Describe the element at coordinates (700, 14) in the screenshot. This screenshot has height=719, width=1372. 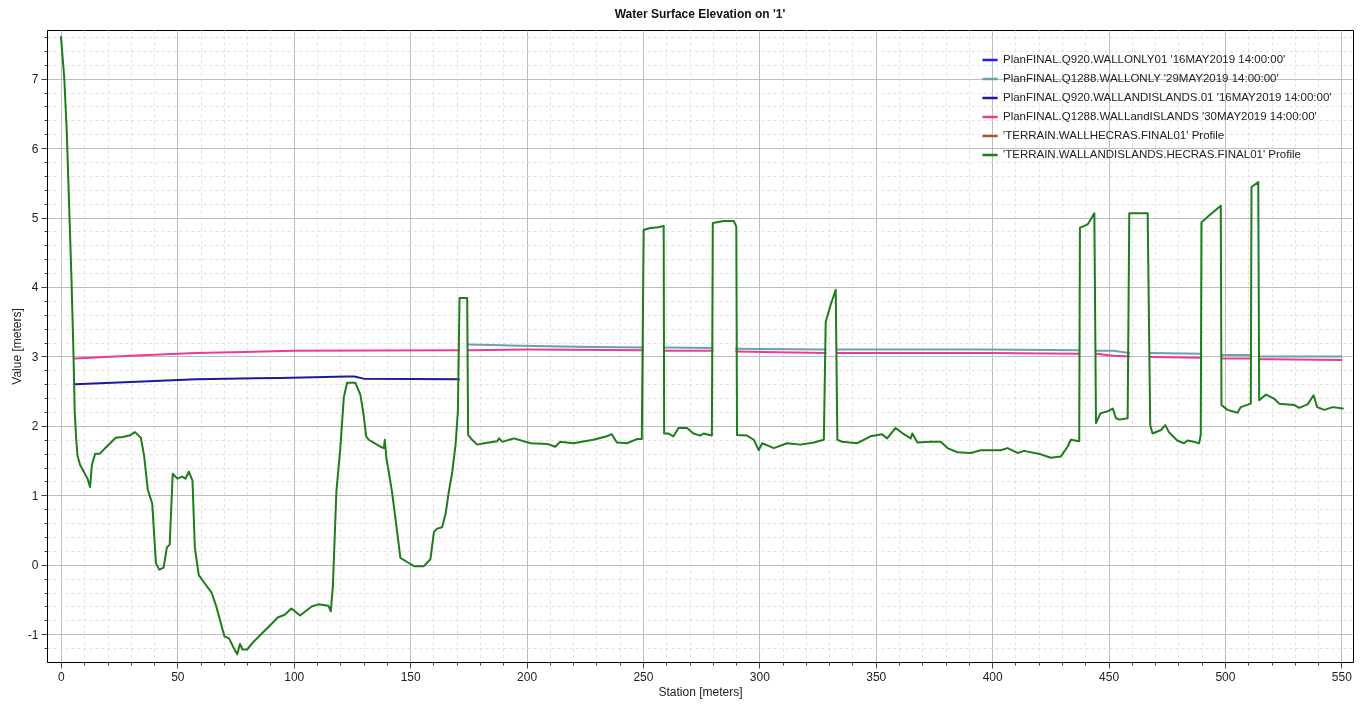
I see `chart-title: Water Surface Elevation on '1'` at that location.